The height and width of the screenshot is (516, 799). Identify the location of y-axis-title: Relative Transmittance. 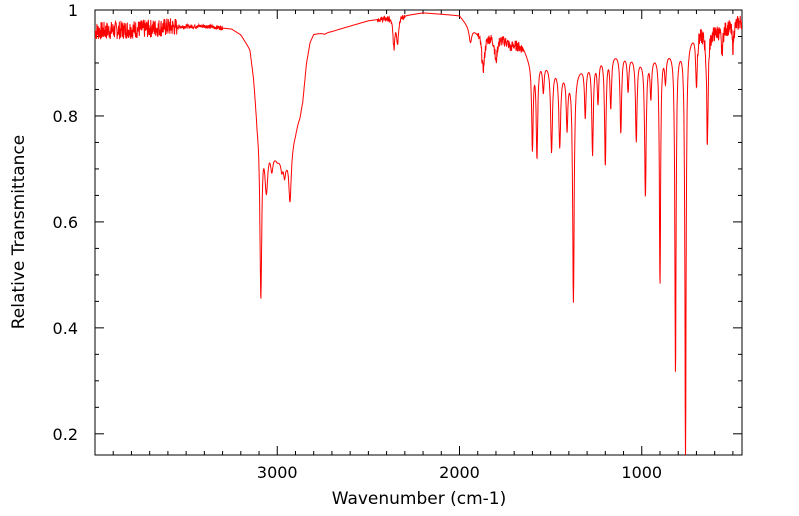
(19, 232).